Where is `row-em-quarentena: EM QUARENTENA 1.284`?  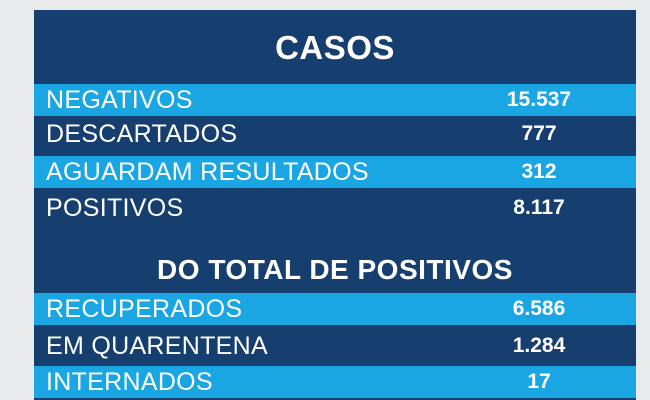 row-em-quarentena: EM QUARENTENA 1.284 is located at coordinates (335, 346).